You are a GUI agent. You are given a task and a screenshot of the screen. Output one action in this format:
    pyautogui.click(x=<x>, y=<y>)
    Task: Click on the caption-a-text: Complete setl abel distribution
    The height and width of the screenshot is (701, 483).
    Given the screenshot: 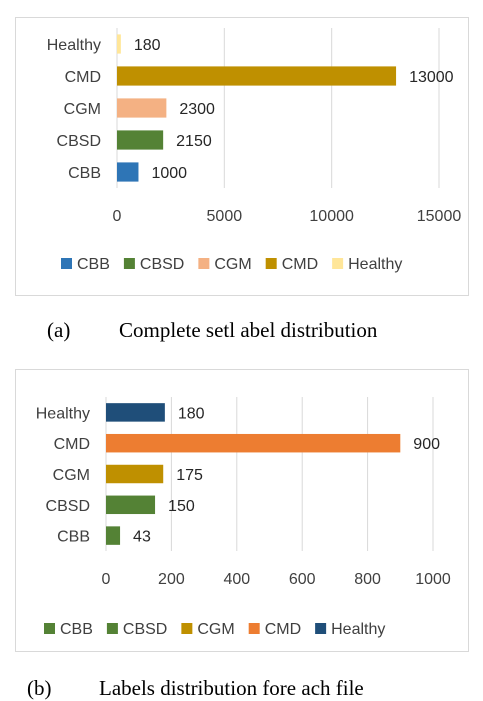 What is the action you would take?
    pyautogui.click(x=248, y=330)
    